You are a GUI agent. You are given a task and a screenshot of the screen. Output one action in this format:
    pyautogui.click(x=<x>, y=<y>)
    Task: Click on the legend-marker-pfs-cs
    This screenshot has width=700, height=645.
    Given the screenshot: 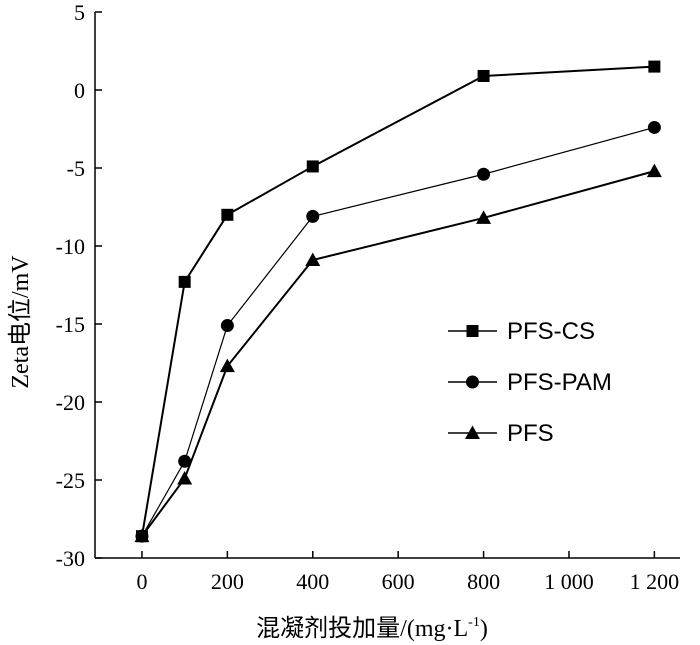 What is the action you would take?
    pyautogui.click(x=472, y=331)
    